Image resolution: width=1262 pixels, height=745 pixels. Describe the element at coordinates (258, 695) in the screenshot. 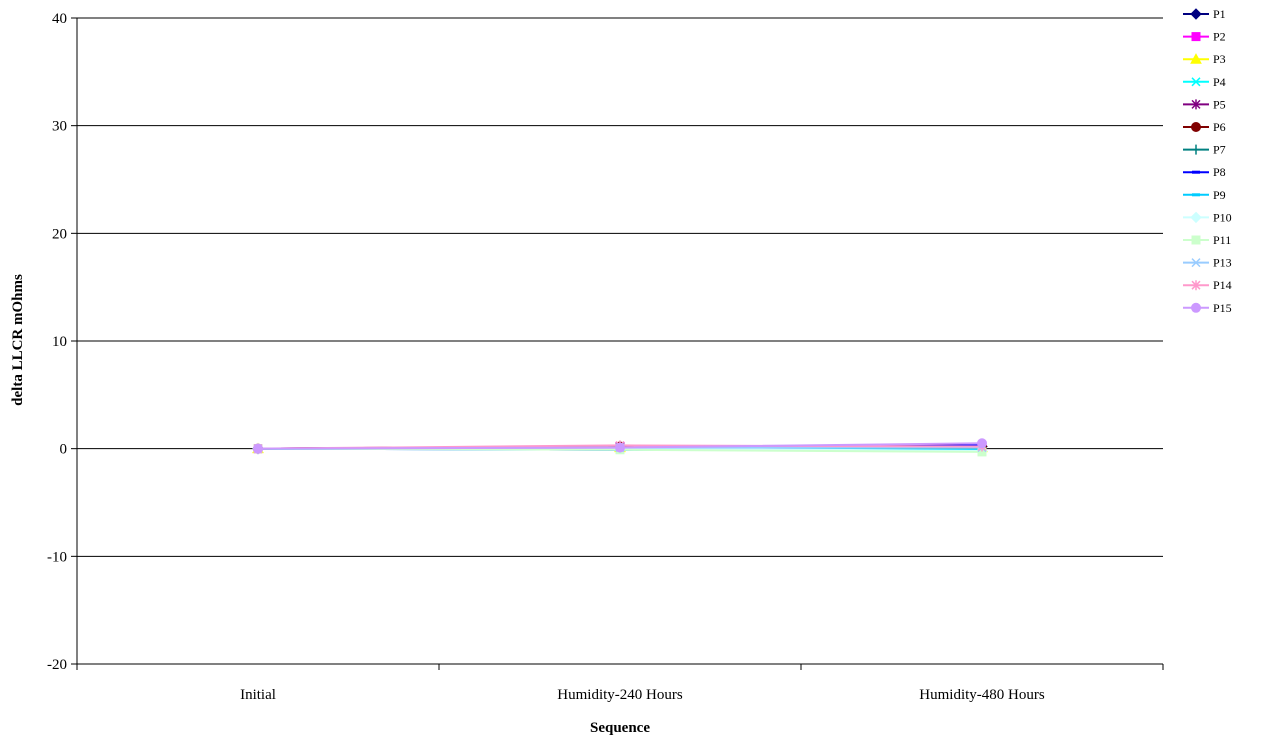

I see `x-tick-label: Initial` at that location.